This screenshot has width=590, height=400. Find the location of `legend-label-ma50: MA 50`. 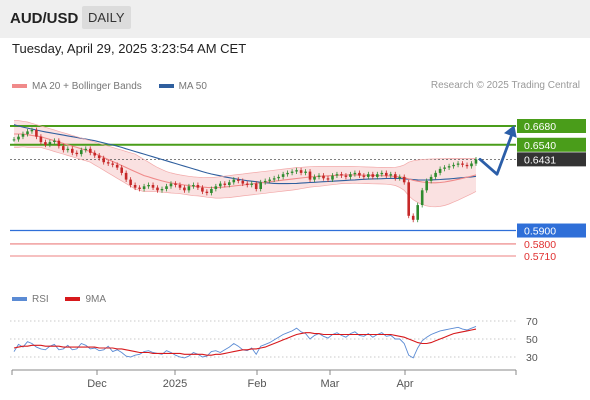

legend-label-ma50: MA 50 is located at coordinates (192, 86).